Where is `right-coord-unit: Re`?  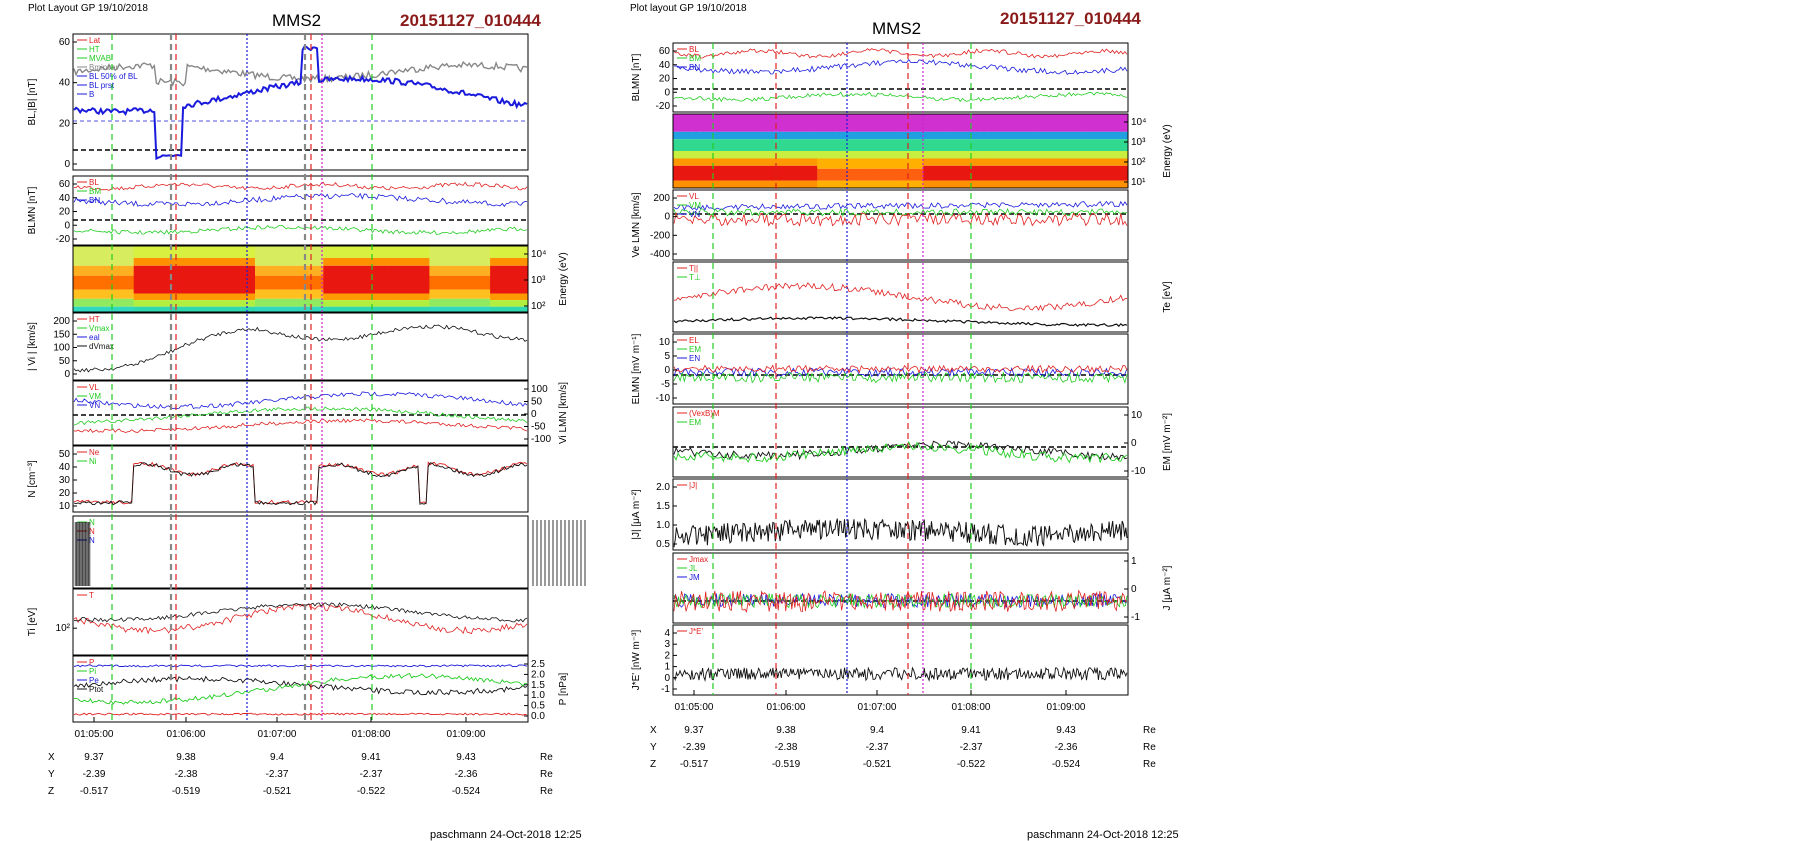 right-coord-unit: Re is located at coordinates (1149, 730).